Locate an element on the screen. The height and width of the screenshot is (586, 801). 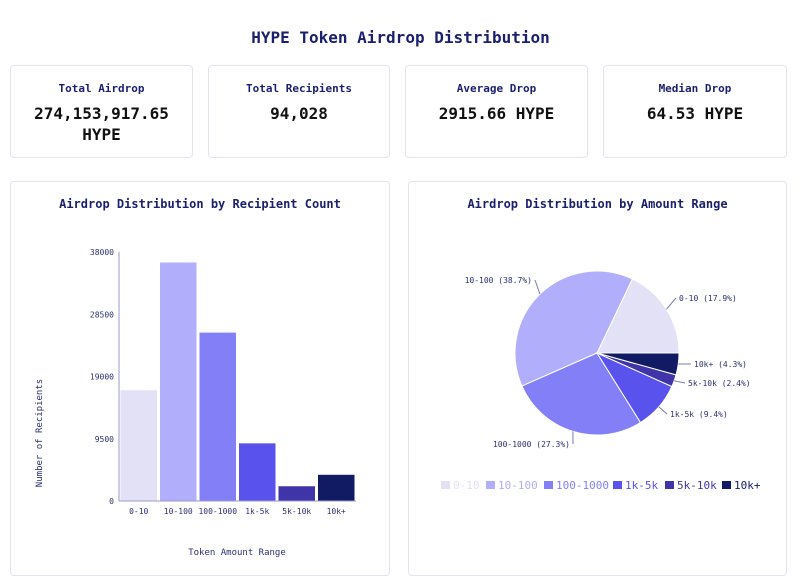
card-value: 64.53 HYPE is located at coordinates (695, 113).